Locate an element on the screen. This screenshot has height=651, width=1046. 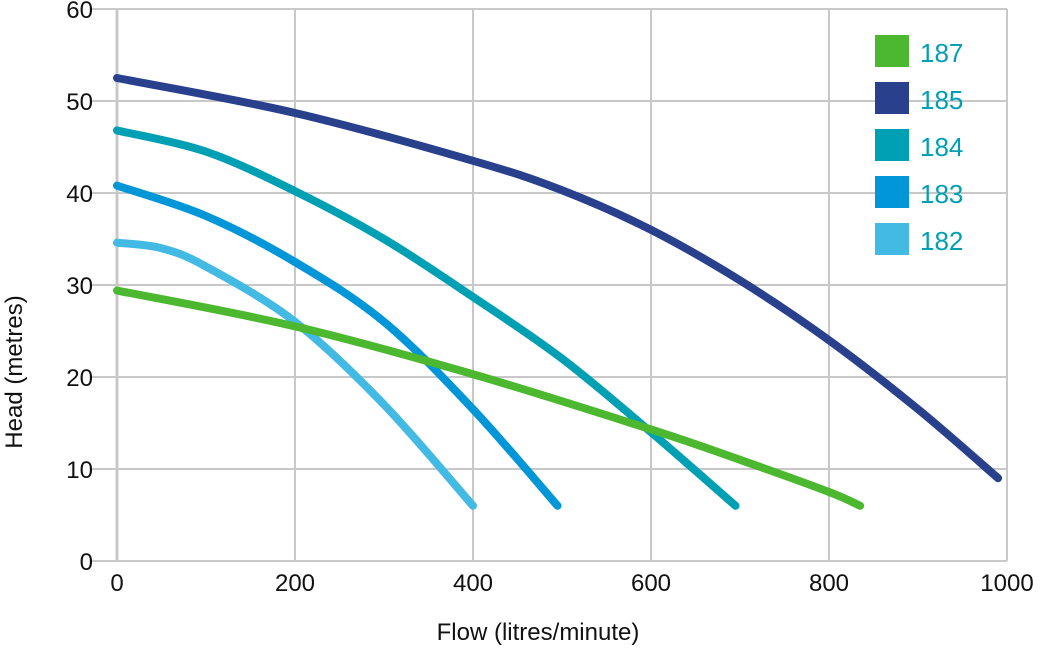
legend: 187 185 184 183 182 is located at coordinates (919, 145).